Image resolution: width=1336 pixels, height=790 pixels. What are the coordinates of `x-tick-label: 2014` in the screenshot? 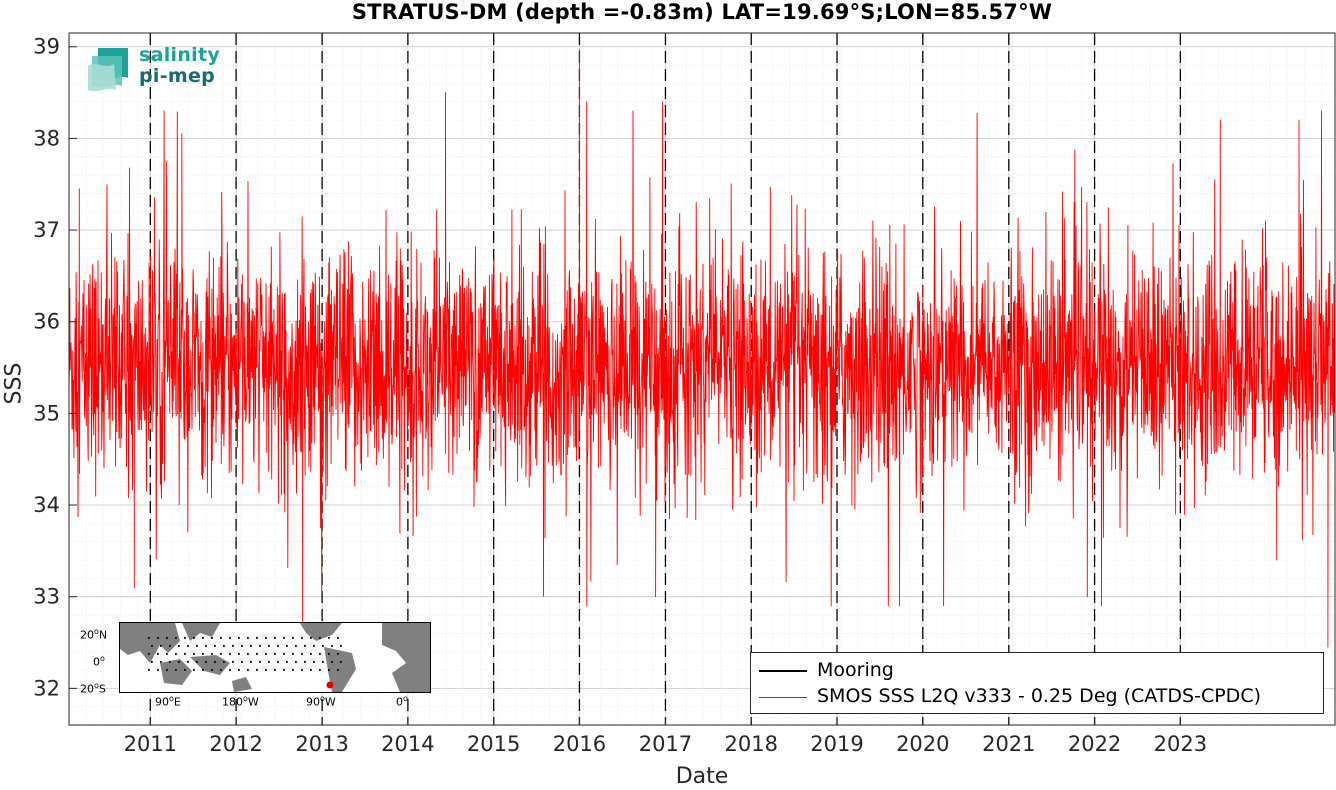 It's located at (407, 744).